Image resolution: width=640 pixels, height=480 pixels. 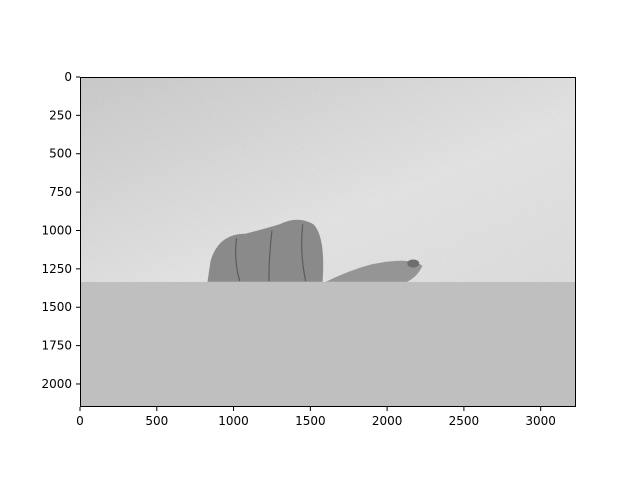 I want to click on y-tick-label: 0, so click(x=68, y=77).